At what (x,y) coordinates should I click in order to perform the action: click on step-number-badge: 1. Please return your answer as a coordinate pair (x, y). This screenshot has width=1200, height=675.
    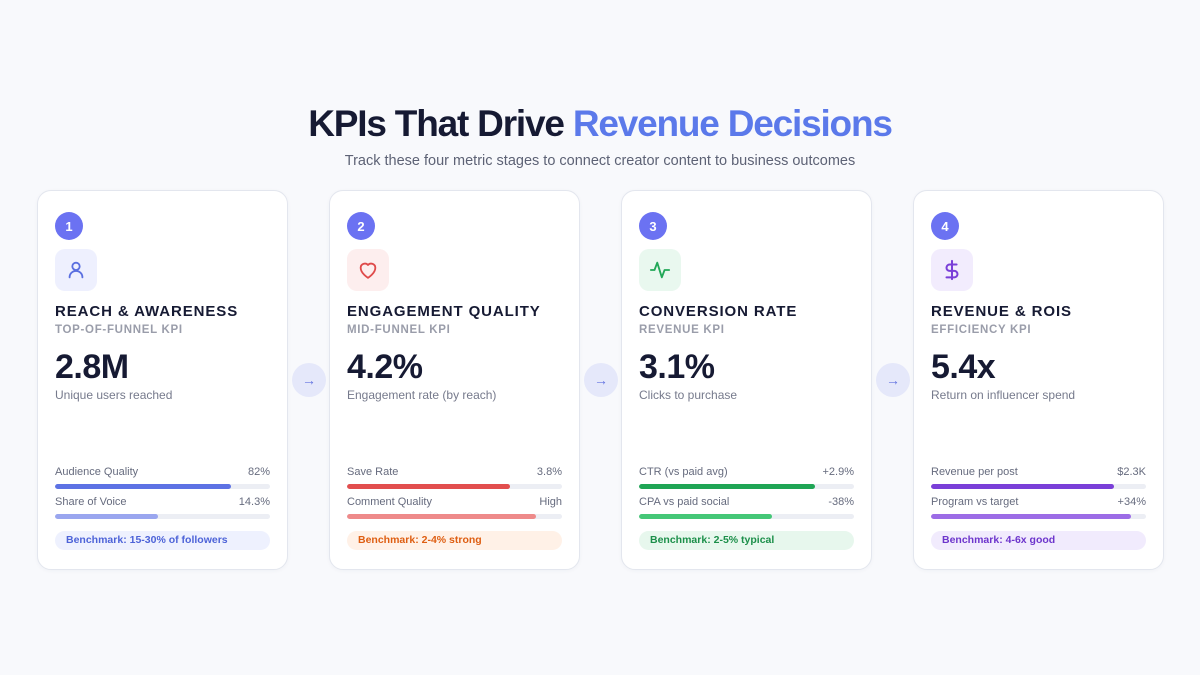
    Looking at the image, I should click on (69, 226).